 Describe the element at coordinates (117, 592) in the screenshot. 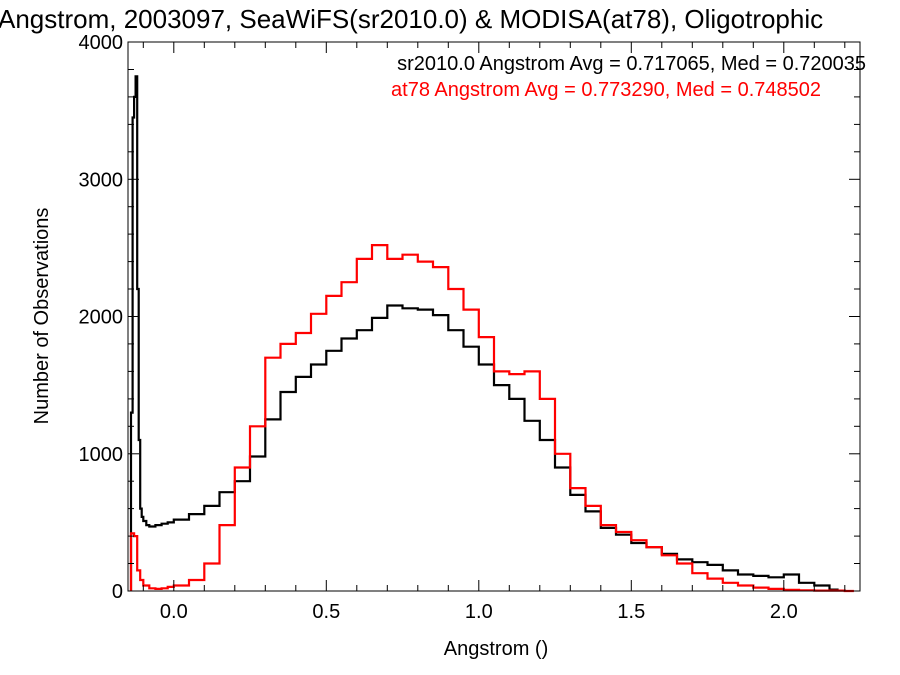

I see `y-tick-label: 0` at that location.